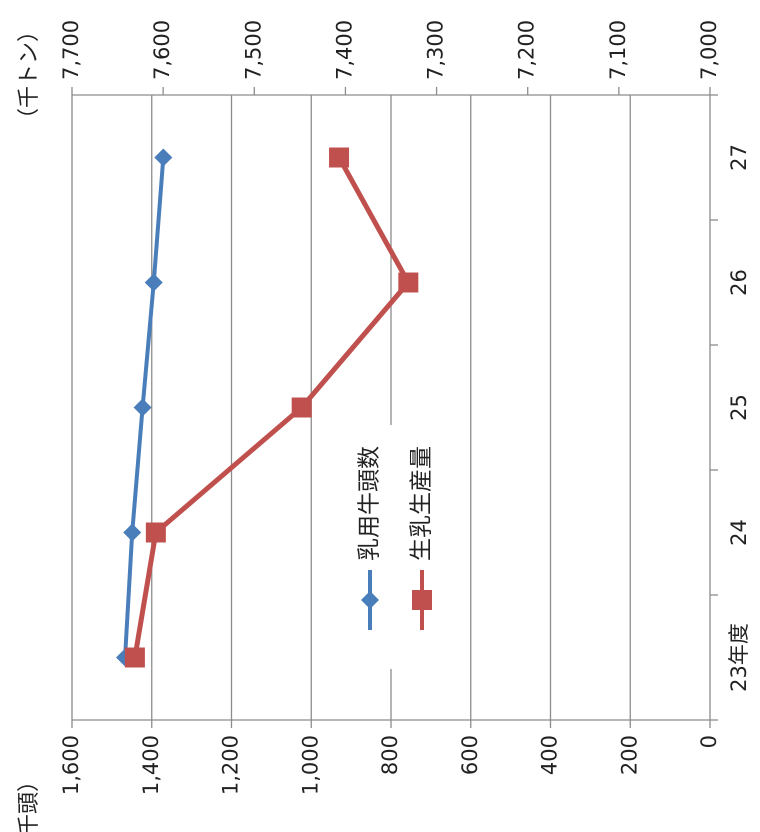  I want to click on primary-tick-label: 1,600, so click(71, 765).